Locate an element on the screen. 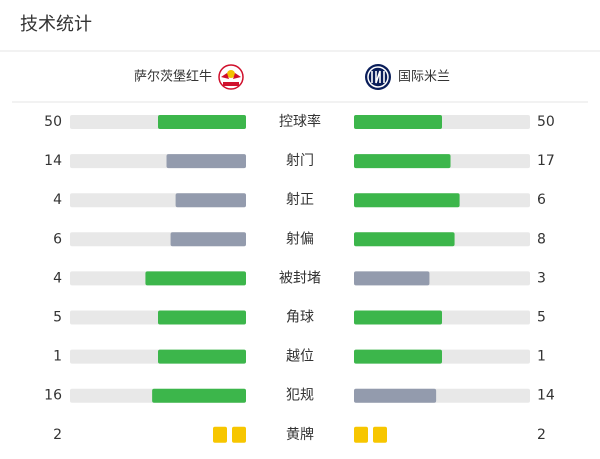 The image size is (600, 459). home-value: 14 is located at coordinates (53, 161).